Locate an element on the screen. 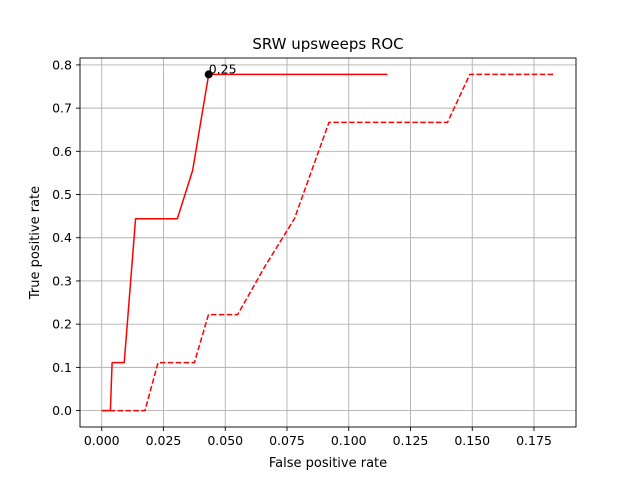  y-tick-label: 0.3 is located at coordinates (62, 280).